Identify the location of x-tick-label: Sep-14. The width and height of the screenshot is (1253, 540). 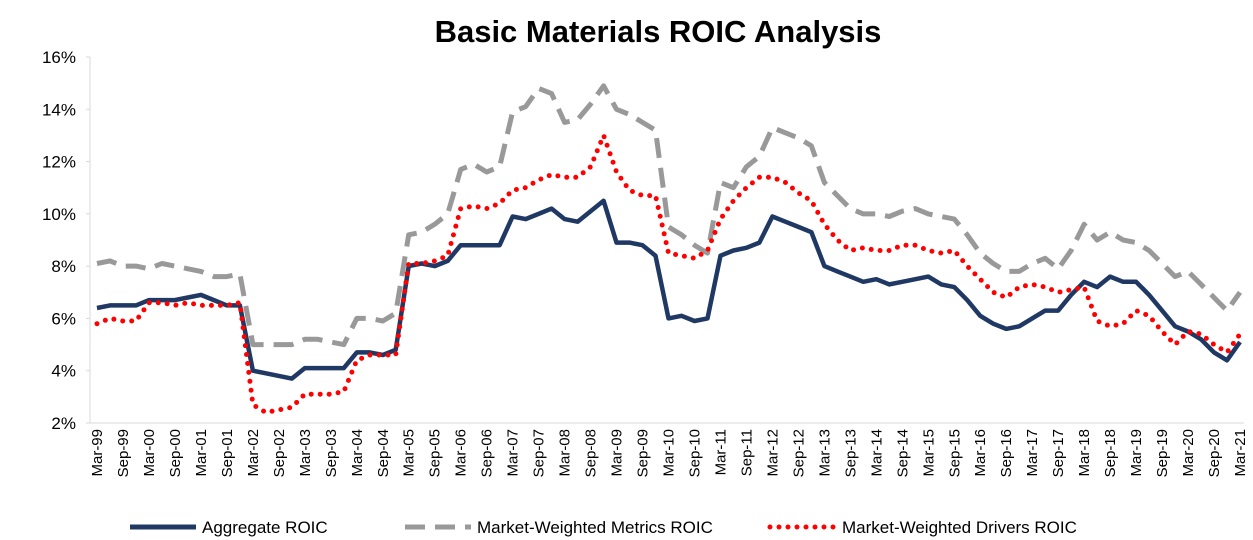
(902, 453).